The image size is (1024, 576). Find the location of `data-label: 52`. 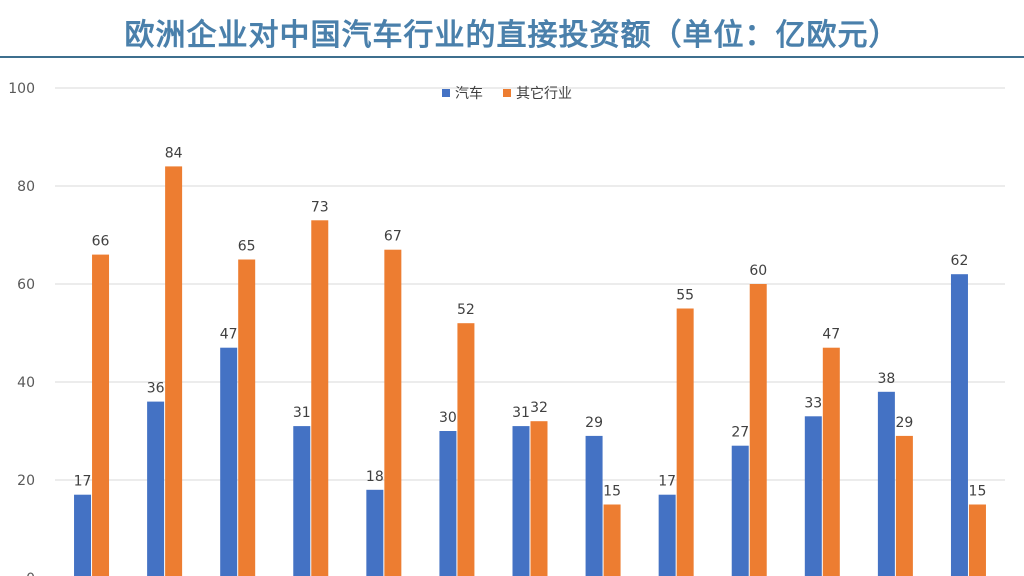

data-label: 52 is located at coordinates (466, 310).